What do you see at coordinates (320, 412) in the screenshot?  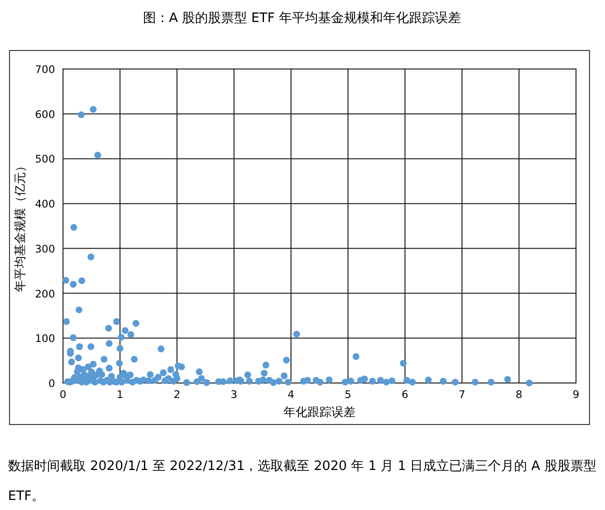 I see `x-axis-title: 年化跟踪误差` at bounding box center [320, 412].